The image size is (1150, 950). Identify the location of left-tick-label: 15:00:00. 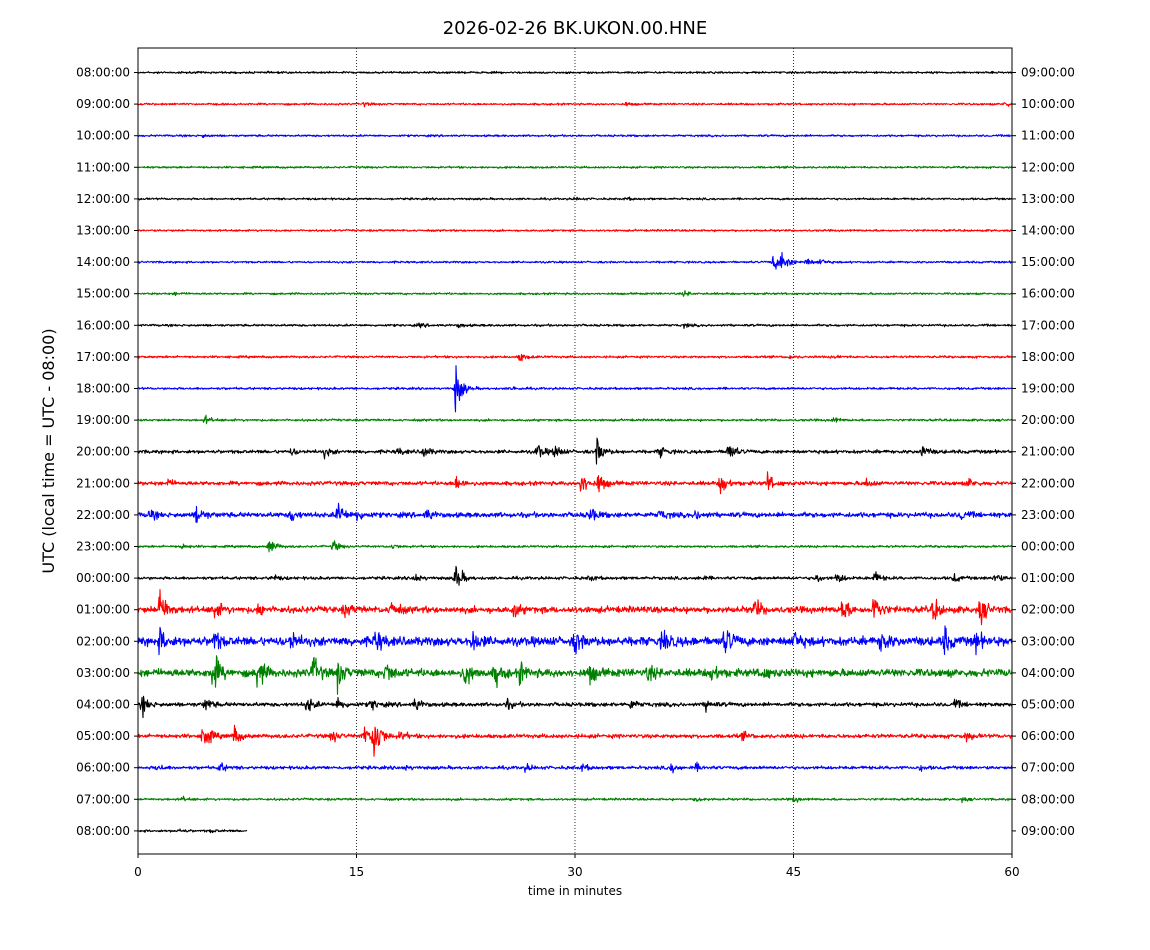
(103, 294).